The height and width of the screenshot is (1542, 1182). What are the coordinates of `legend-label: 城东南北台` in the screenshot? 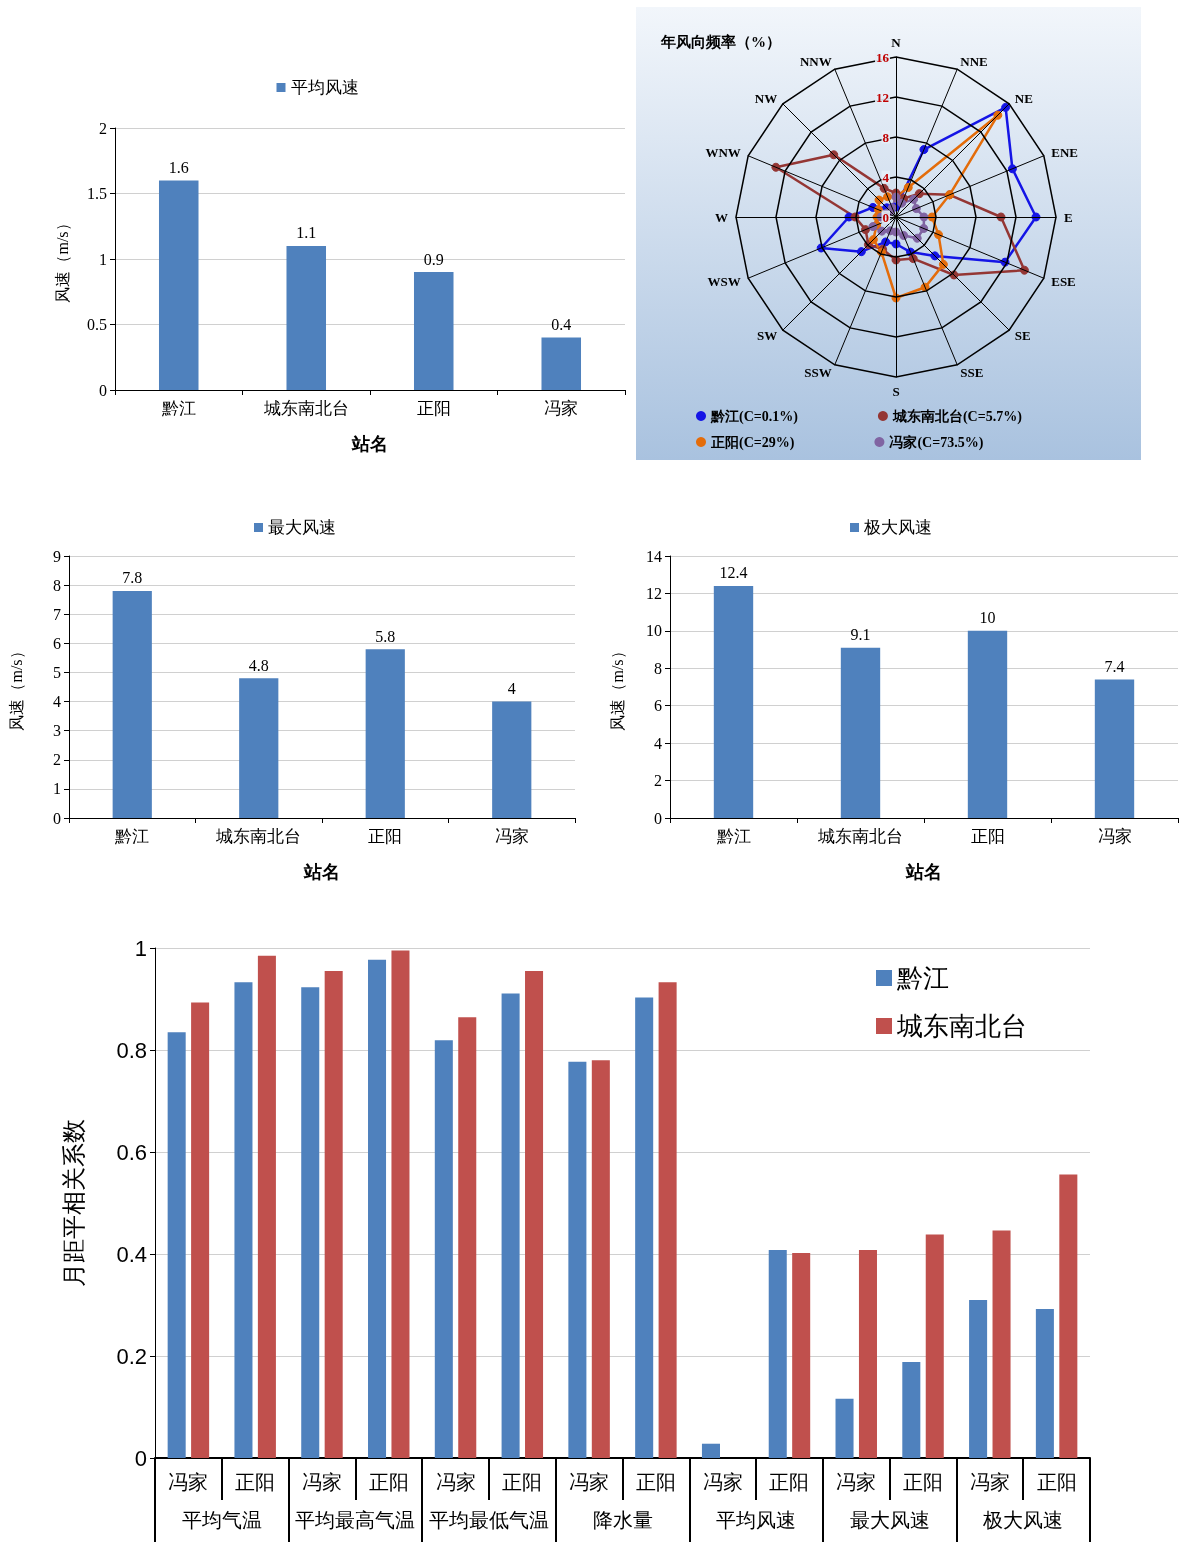 It's located at (961, 1026).